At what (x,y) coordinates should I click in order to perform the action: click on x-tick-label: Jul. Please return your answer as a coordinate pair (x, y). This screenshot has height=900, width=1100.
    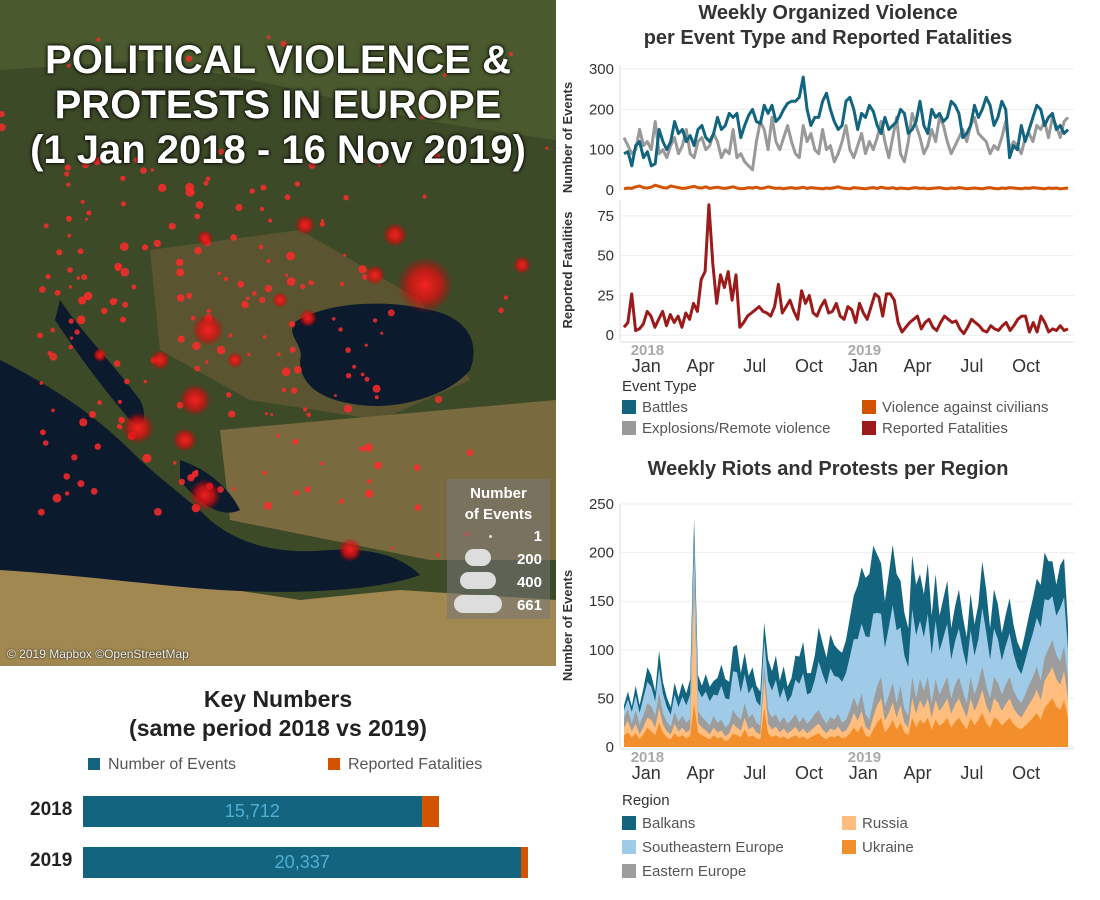
    Looking at the image, I should click on (971, 366).